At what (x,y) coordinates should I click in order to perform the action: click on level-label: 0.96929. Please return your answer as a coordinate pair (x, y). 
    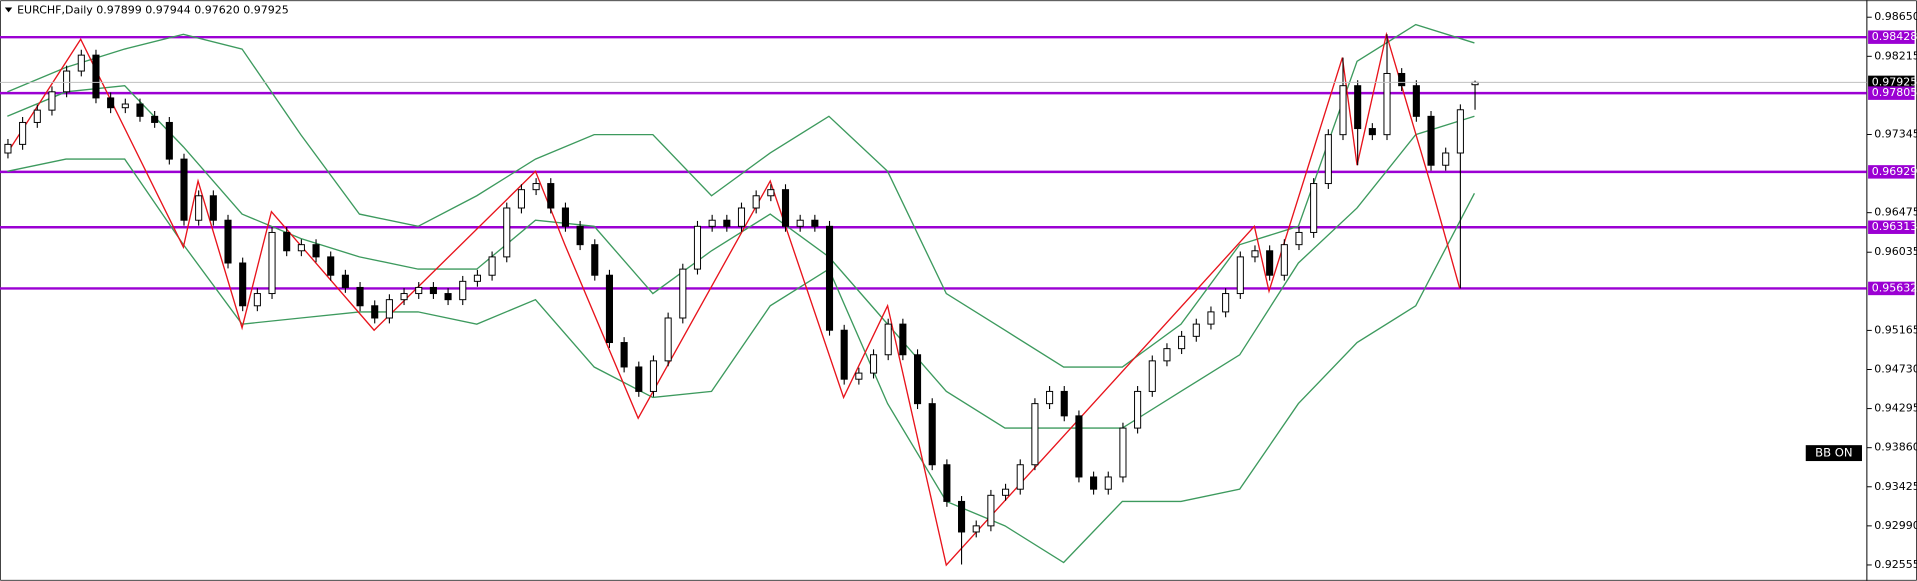
    Looking at the image, I should click on (1894, 171).